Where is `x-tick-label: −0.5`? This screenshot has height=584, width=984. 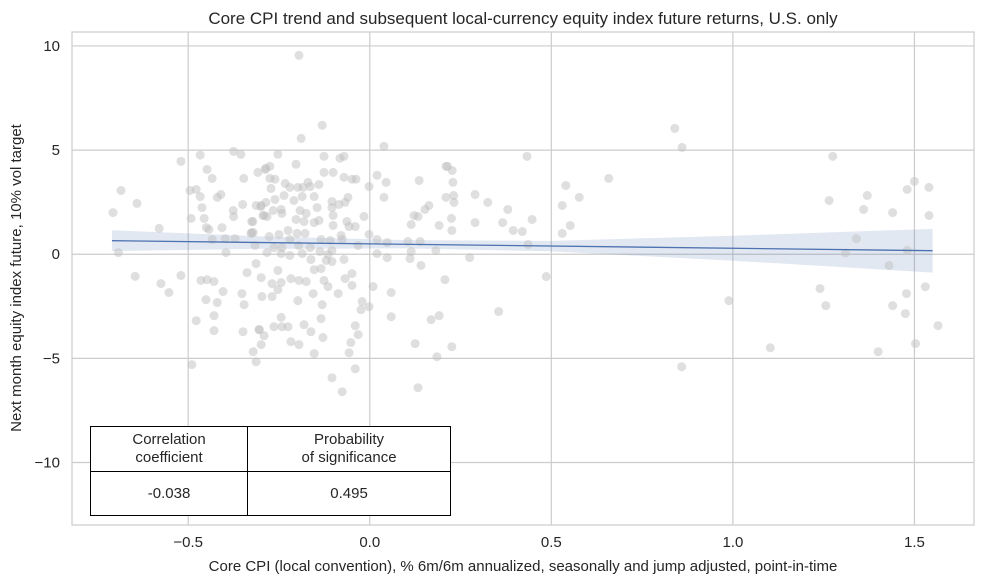 x-tick-label: −0.5 is located at coordinates (188, 542).